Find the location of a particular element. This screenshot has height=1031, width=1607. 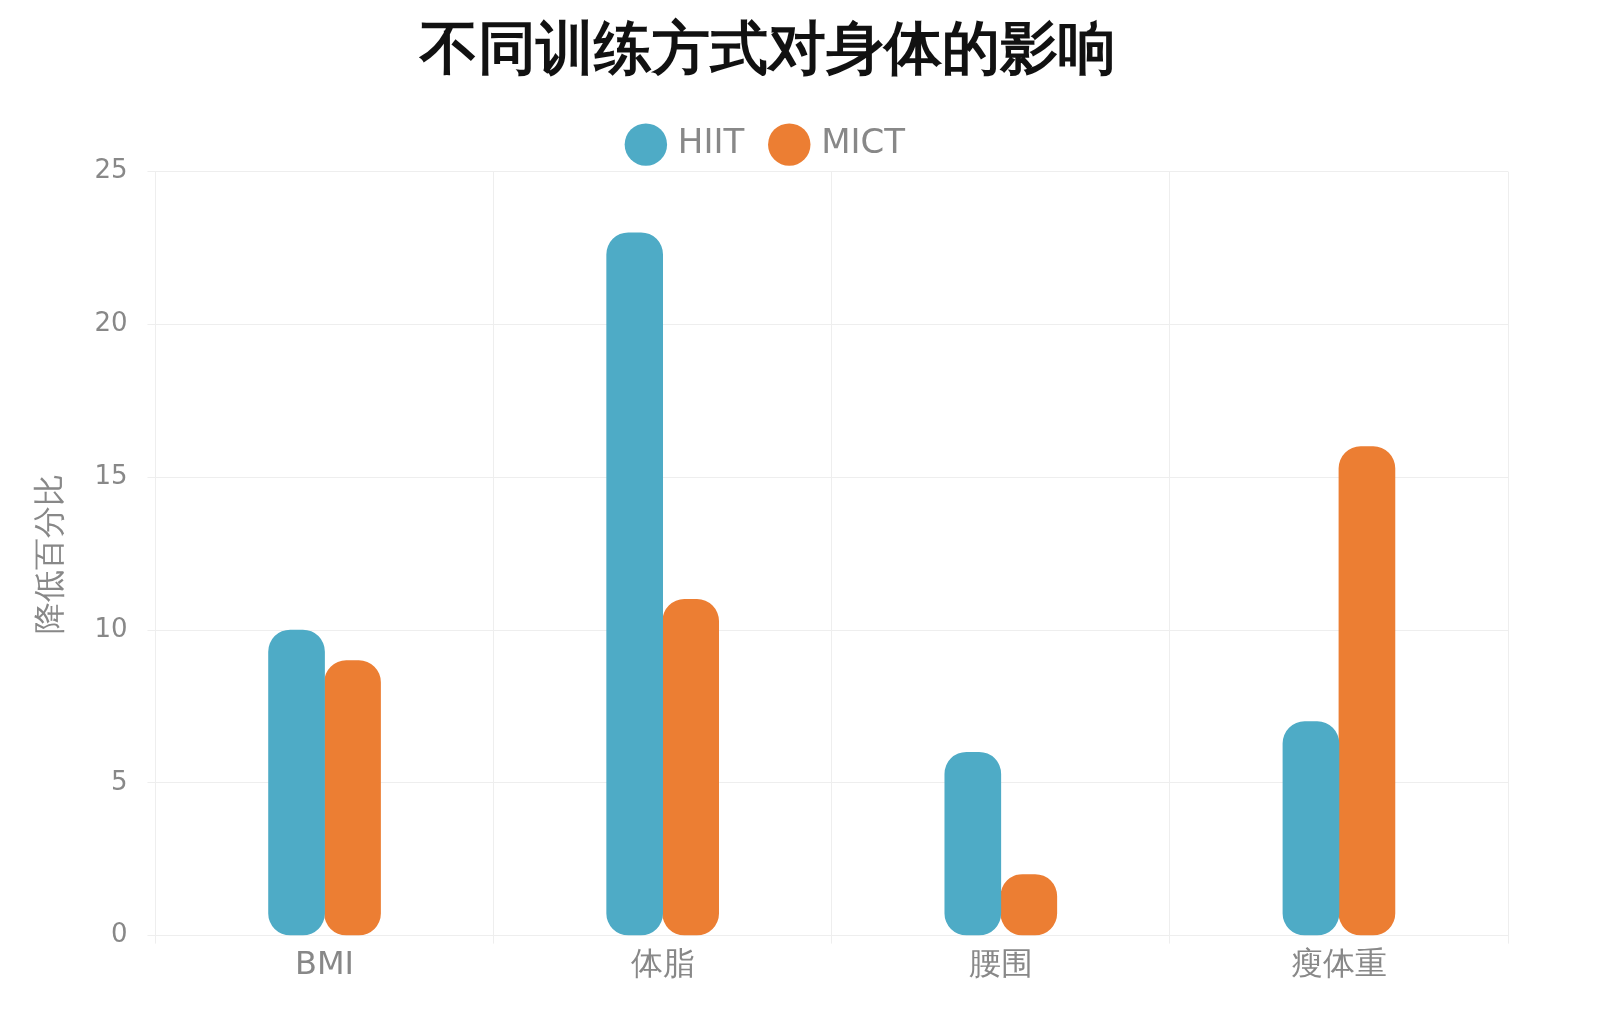

x-tick-label: 瘦体重 is located at coordinates (1338, 963).